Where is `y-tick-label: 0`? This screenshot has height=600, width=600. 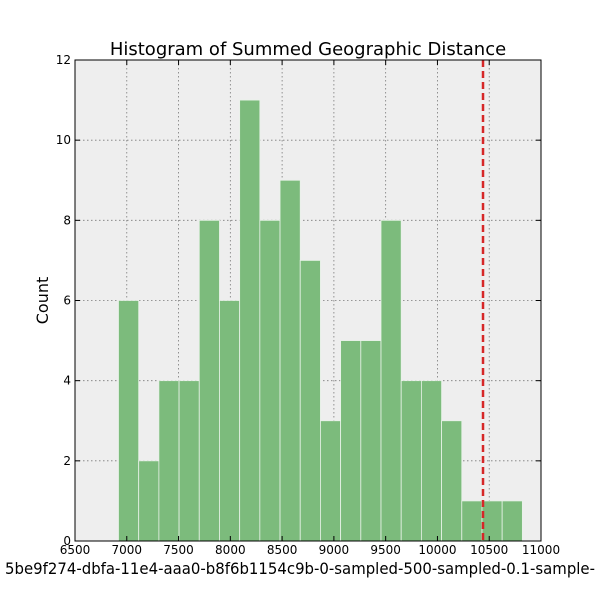
y-tick-label: 0 is located at coordinates (67, 541).